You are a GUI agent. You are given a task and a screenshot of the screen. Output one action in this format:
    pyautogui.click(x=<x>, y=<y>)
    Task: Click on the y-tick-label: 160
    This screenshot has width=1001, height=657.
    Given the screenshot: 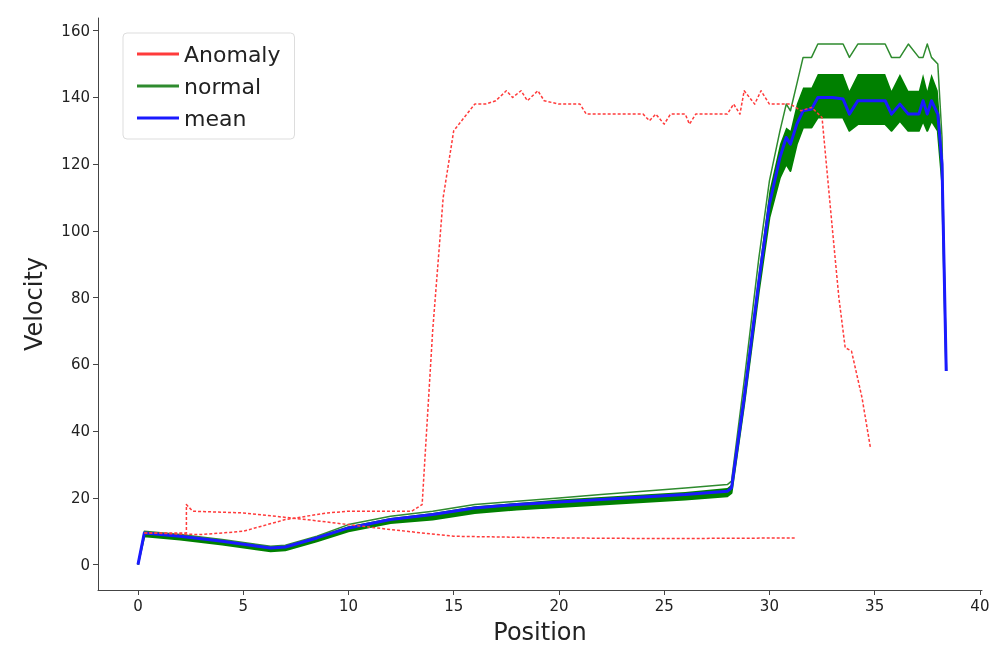 What is the action you would take?
    pyautogui.click(x=75, y=30)
    